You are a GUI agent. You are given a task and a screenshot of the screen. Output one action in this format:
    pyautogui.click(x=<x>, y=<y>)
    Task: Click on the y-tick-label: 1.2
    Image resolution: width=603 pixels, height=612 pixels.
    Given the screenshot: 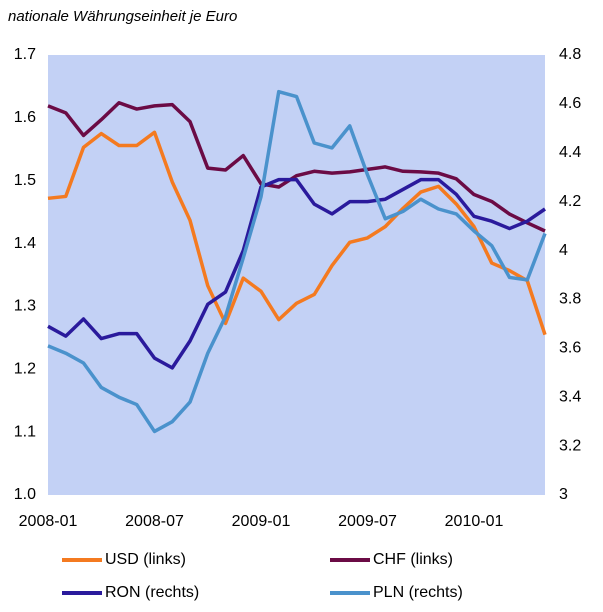 What is the action you would take?
    pyautogui.click(x=25, y=369)
    